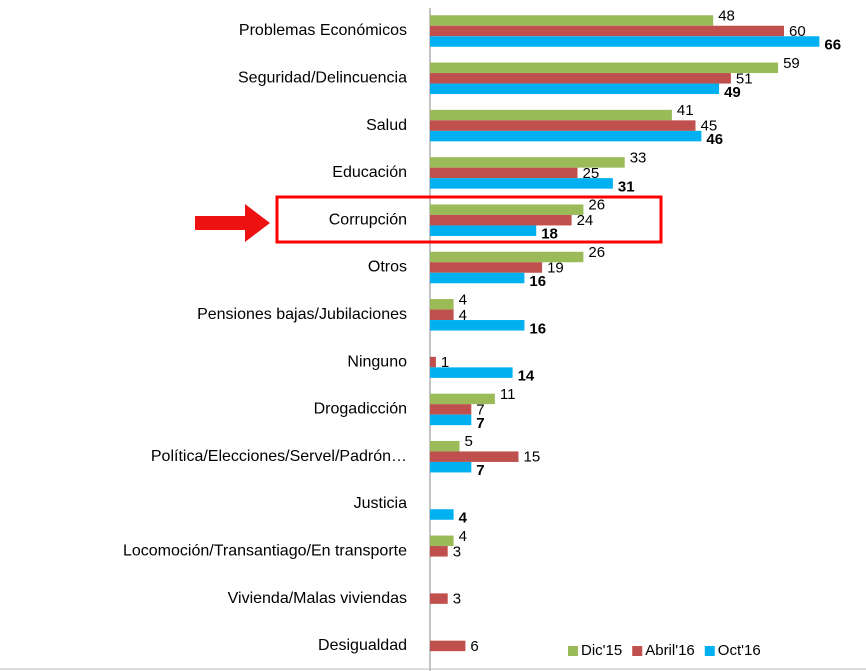 The image size is (866, 671). What do you see at coordinates (726, 15) in the screenshot?
I see `value-label: 48` at bounding box center [726, 15].